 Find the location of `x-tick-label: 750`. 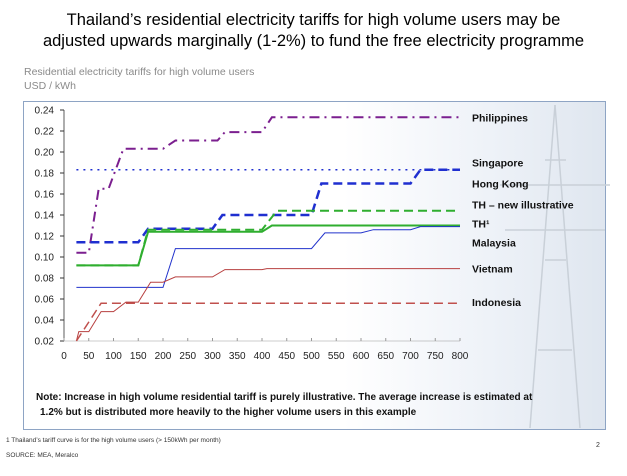

x-tick-label: 750 is located at coordinates (435, 356).